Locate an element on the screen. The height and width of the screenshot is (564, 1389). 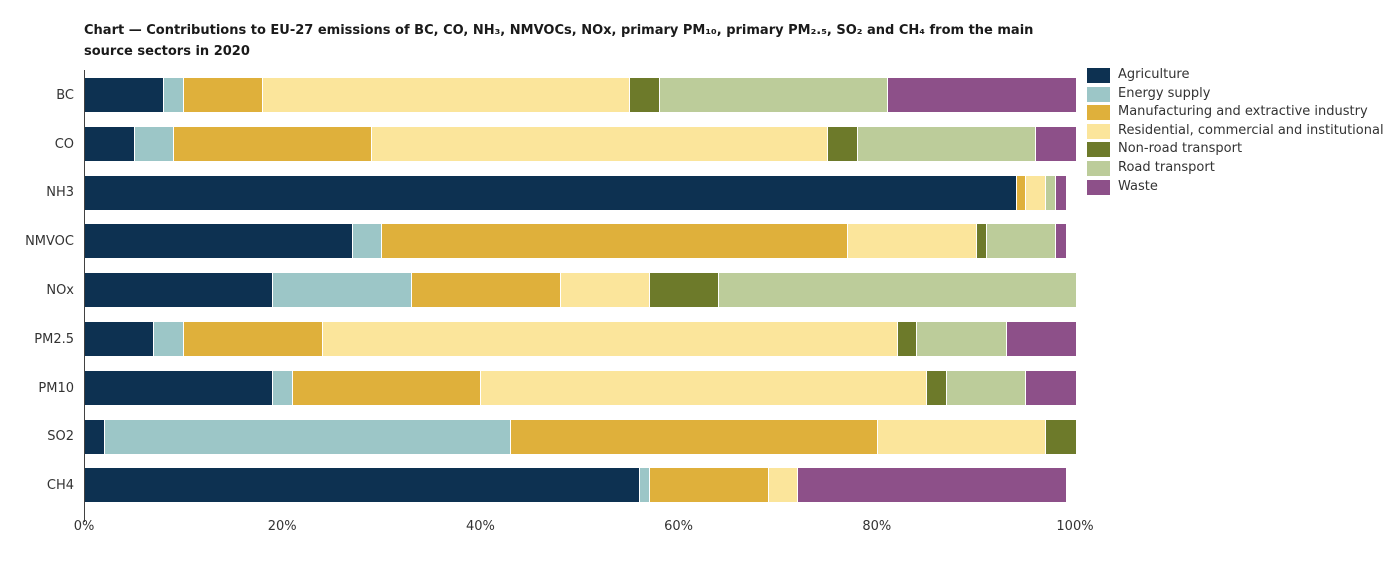
bar-segment-nox-residential-commercial-and-institutional is located at coordinates (605, 290).